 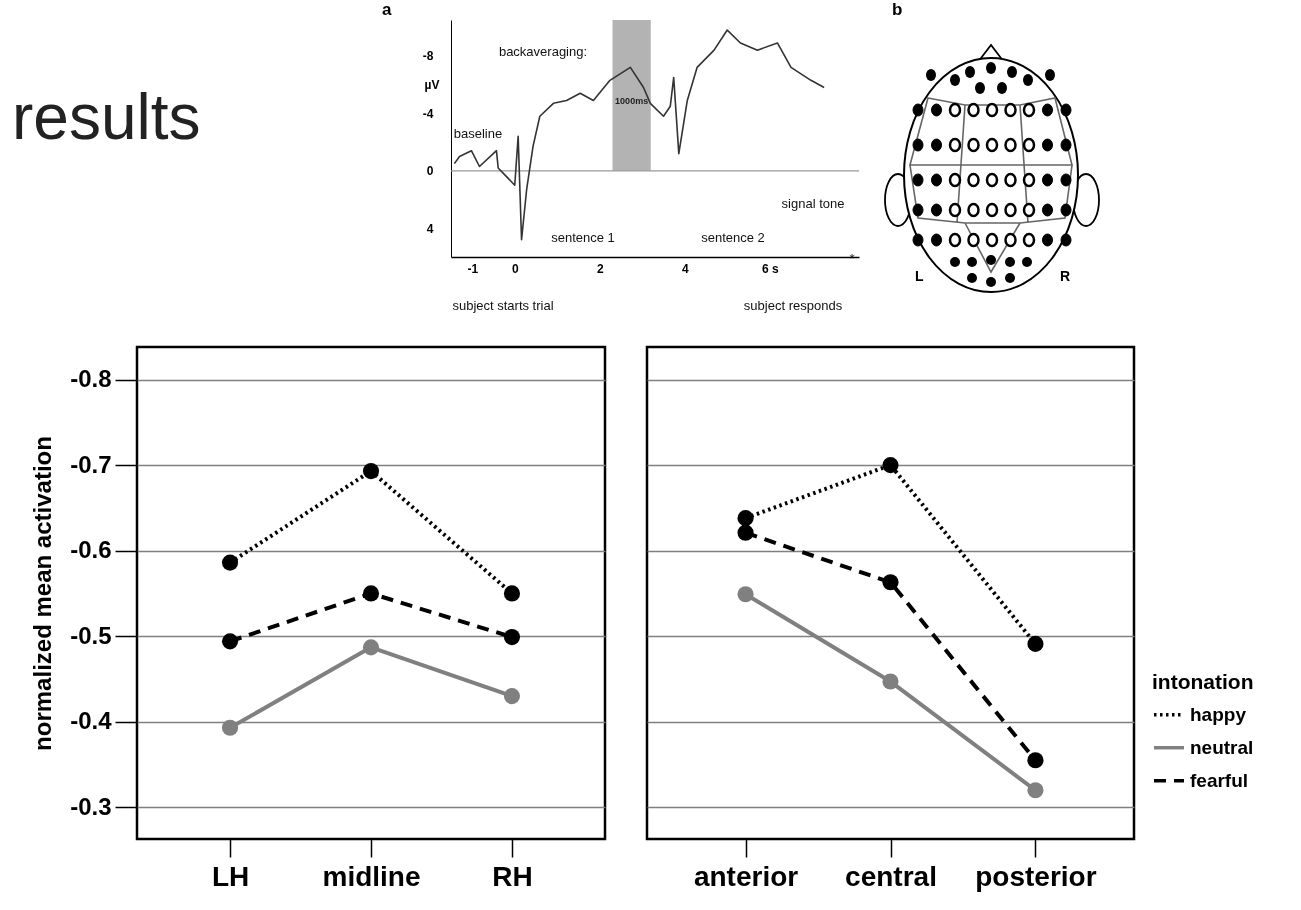 I want to click on y-tick-label: -0.4, so click(x=91, y=721).